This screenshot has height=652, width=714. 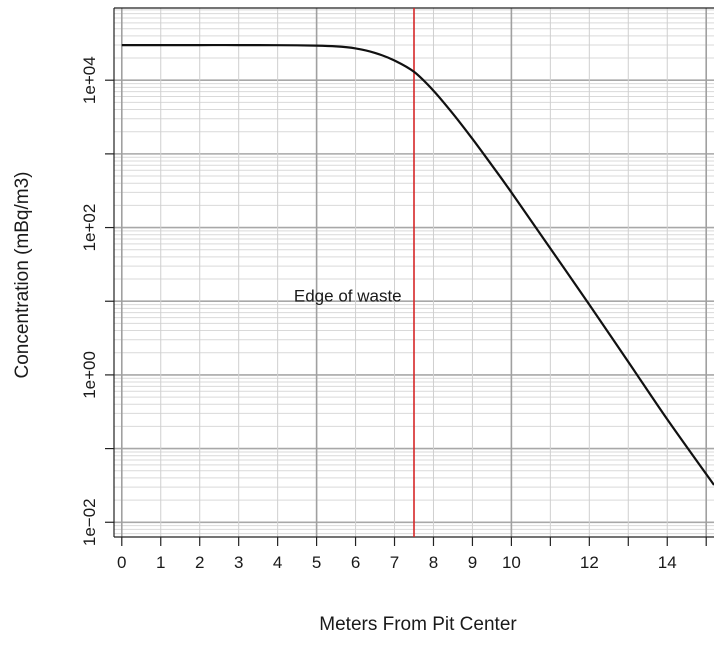 What do you see at coordinates (89, 80) in the screenshot?
I see `y-tick-label: 1e+04` at bounding box center [89, 80].